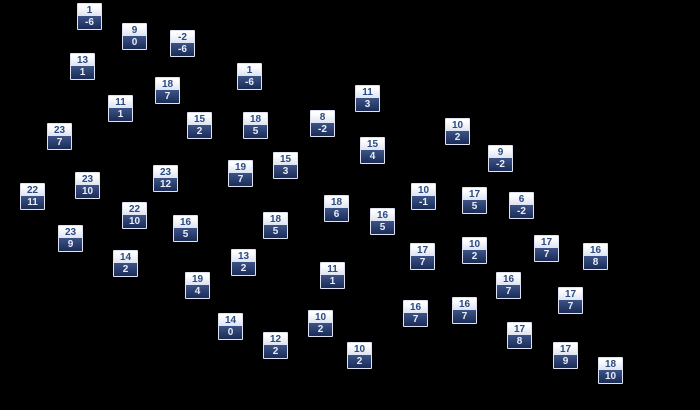  I want to click on tile-bottom-value: -1, so click(423, 202).